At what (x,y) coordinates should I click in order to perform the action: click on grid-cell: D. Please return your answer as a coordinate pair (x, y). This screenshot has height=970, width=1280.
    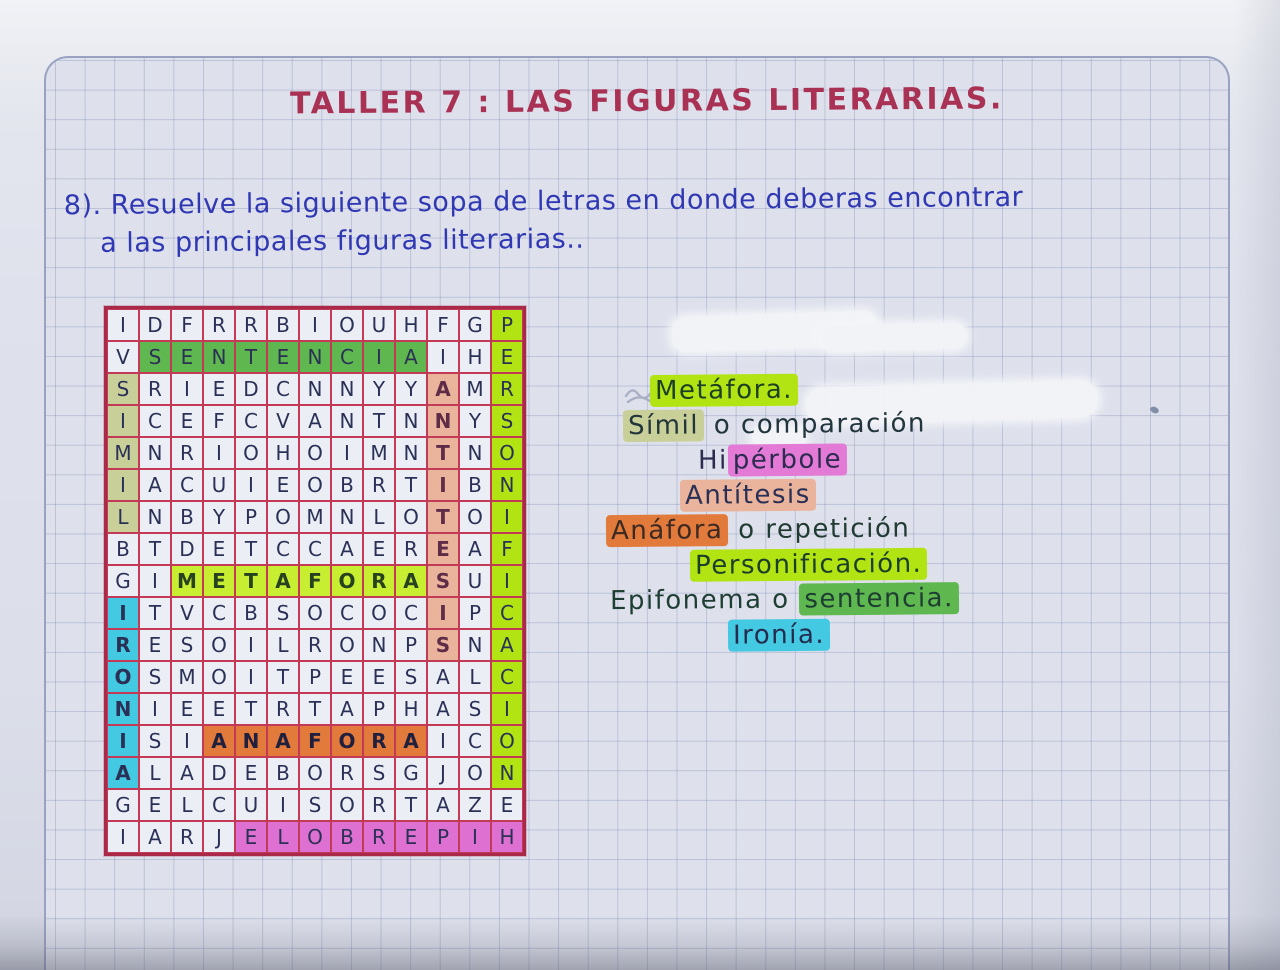
    Looking at the image, I should click on (251, 389).